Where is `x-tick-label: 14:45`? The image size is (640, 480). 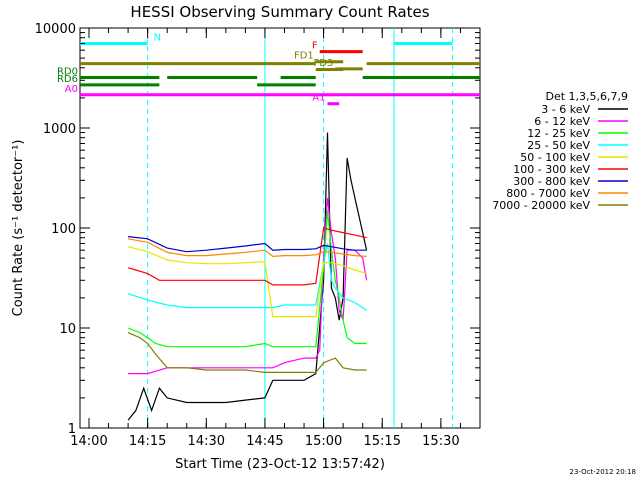 x-tick-label: 14:45 is located at coordinates (264, 441).